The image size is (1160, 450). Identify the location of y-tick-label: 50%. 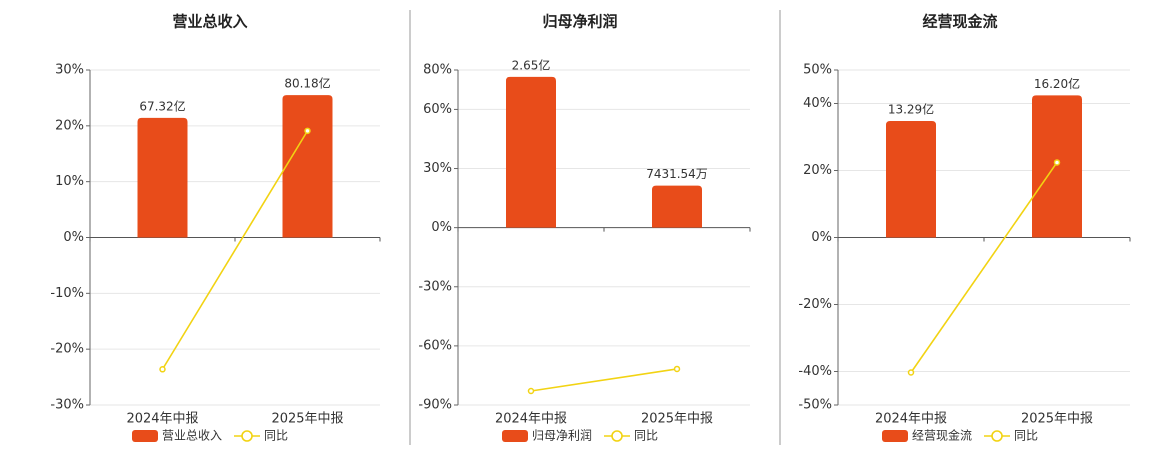
(817, 70).